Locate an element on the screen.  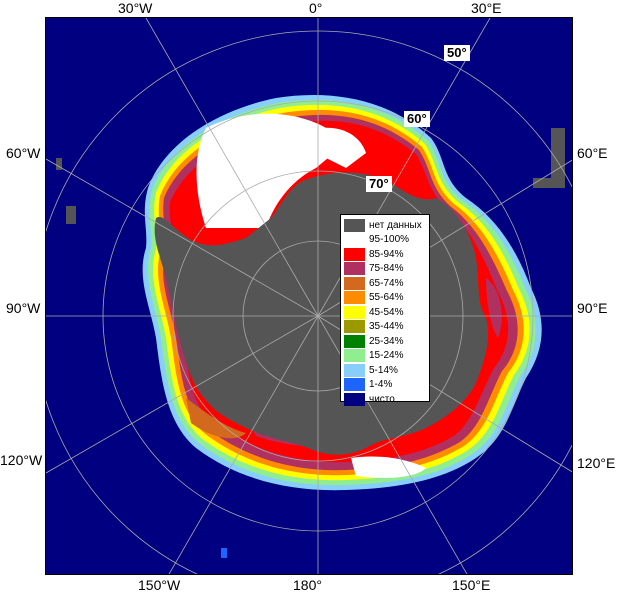
legend-label: 5-14% is located at coordinates (383, 370).